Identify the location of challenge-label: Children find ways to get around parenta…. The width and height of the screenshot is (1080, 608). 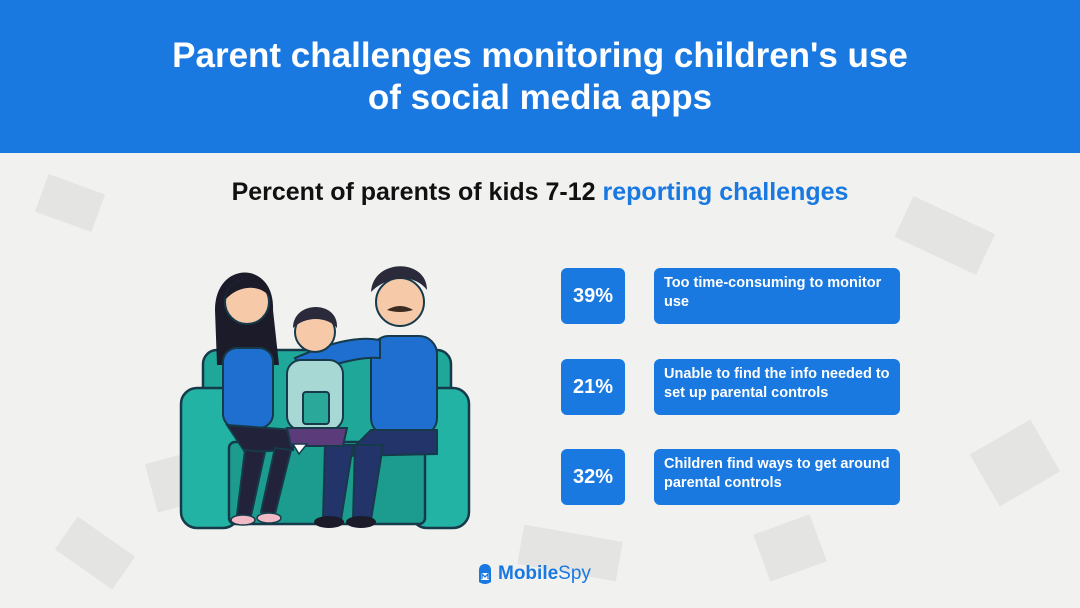
(777, 477).